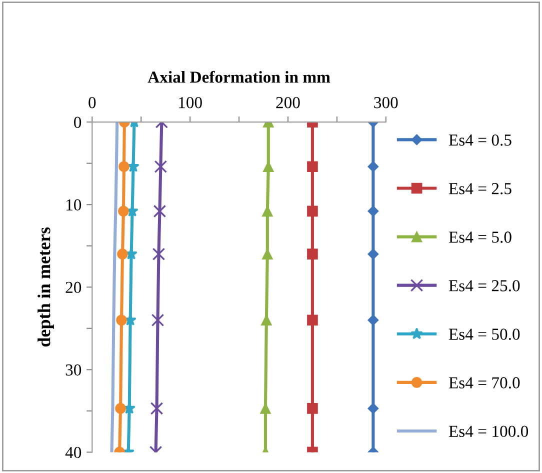  I want to click on legend-label: Es4 = 2.5, so click(480, 188).